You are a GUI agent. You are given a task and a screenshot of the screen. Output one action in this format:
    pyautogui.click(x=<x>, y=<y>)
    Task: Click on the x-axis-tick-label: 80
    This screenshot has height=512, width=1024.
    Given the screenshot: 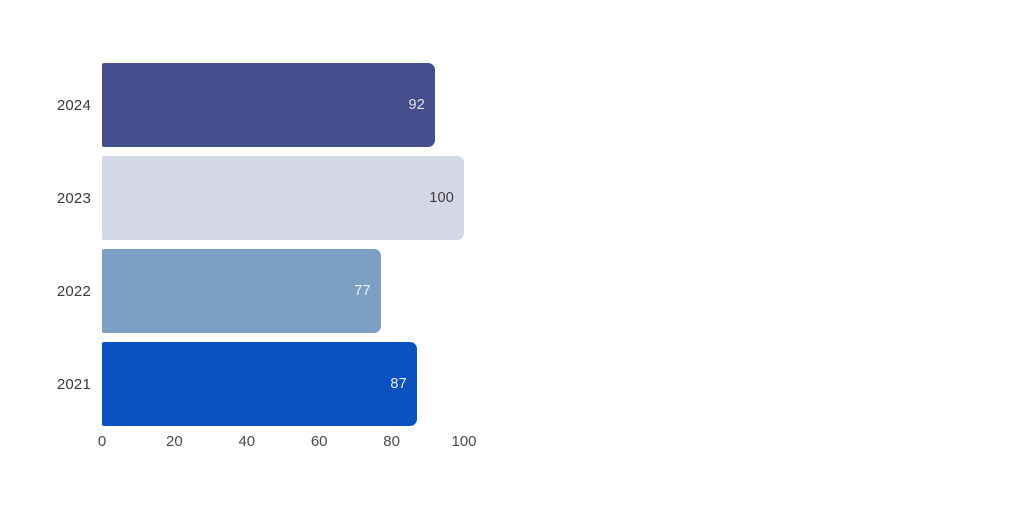 What is the action you would take?
    pyautogui.click(x=391, y=441)
    